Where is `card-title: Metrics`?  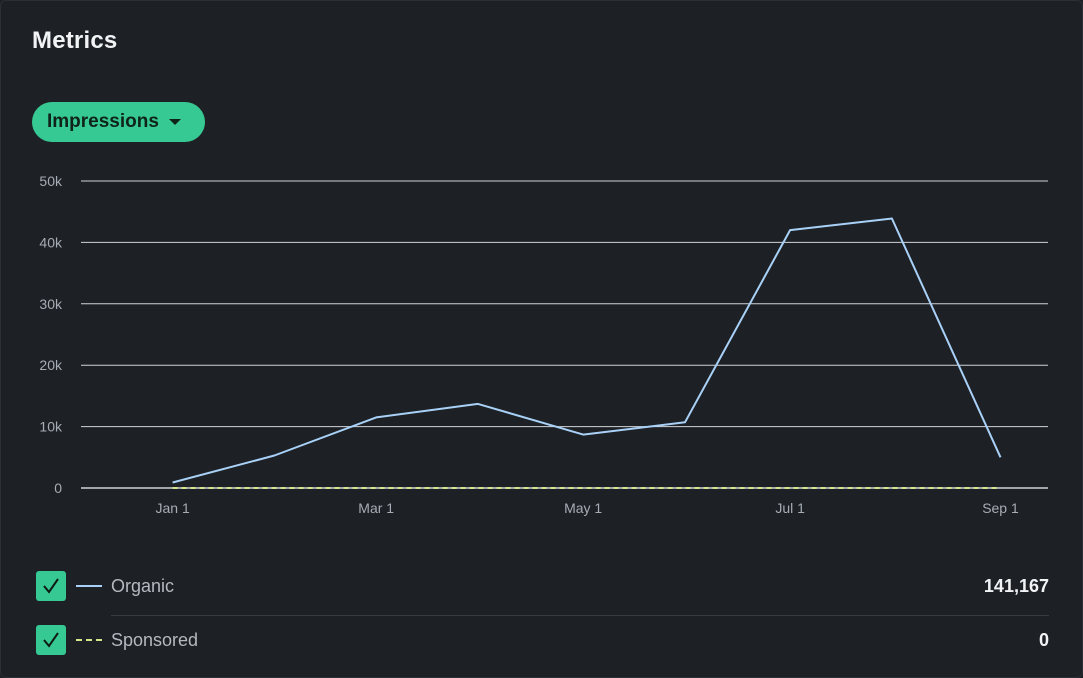 card-title: Metrics is located at coordinates (75, 40).